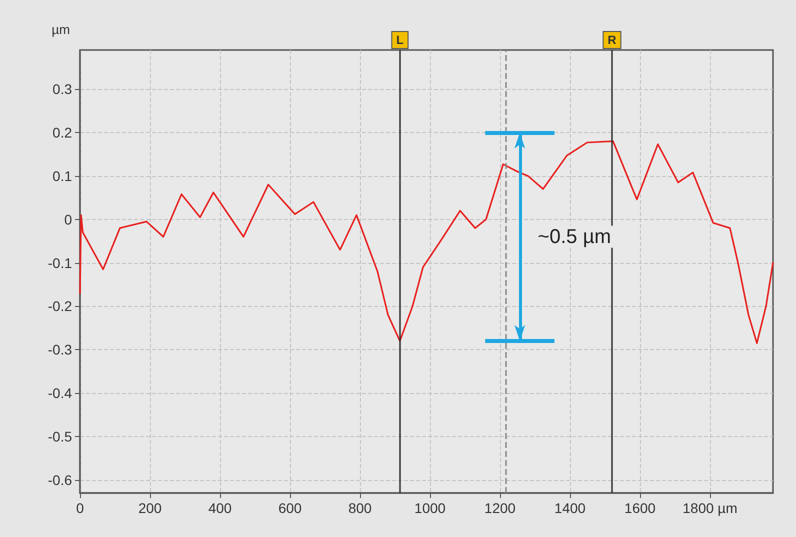  Describe the element at coordinates (640, 508) in the screenshot. I see `x-tick-label: 1600` at that location.